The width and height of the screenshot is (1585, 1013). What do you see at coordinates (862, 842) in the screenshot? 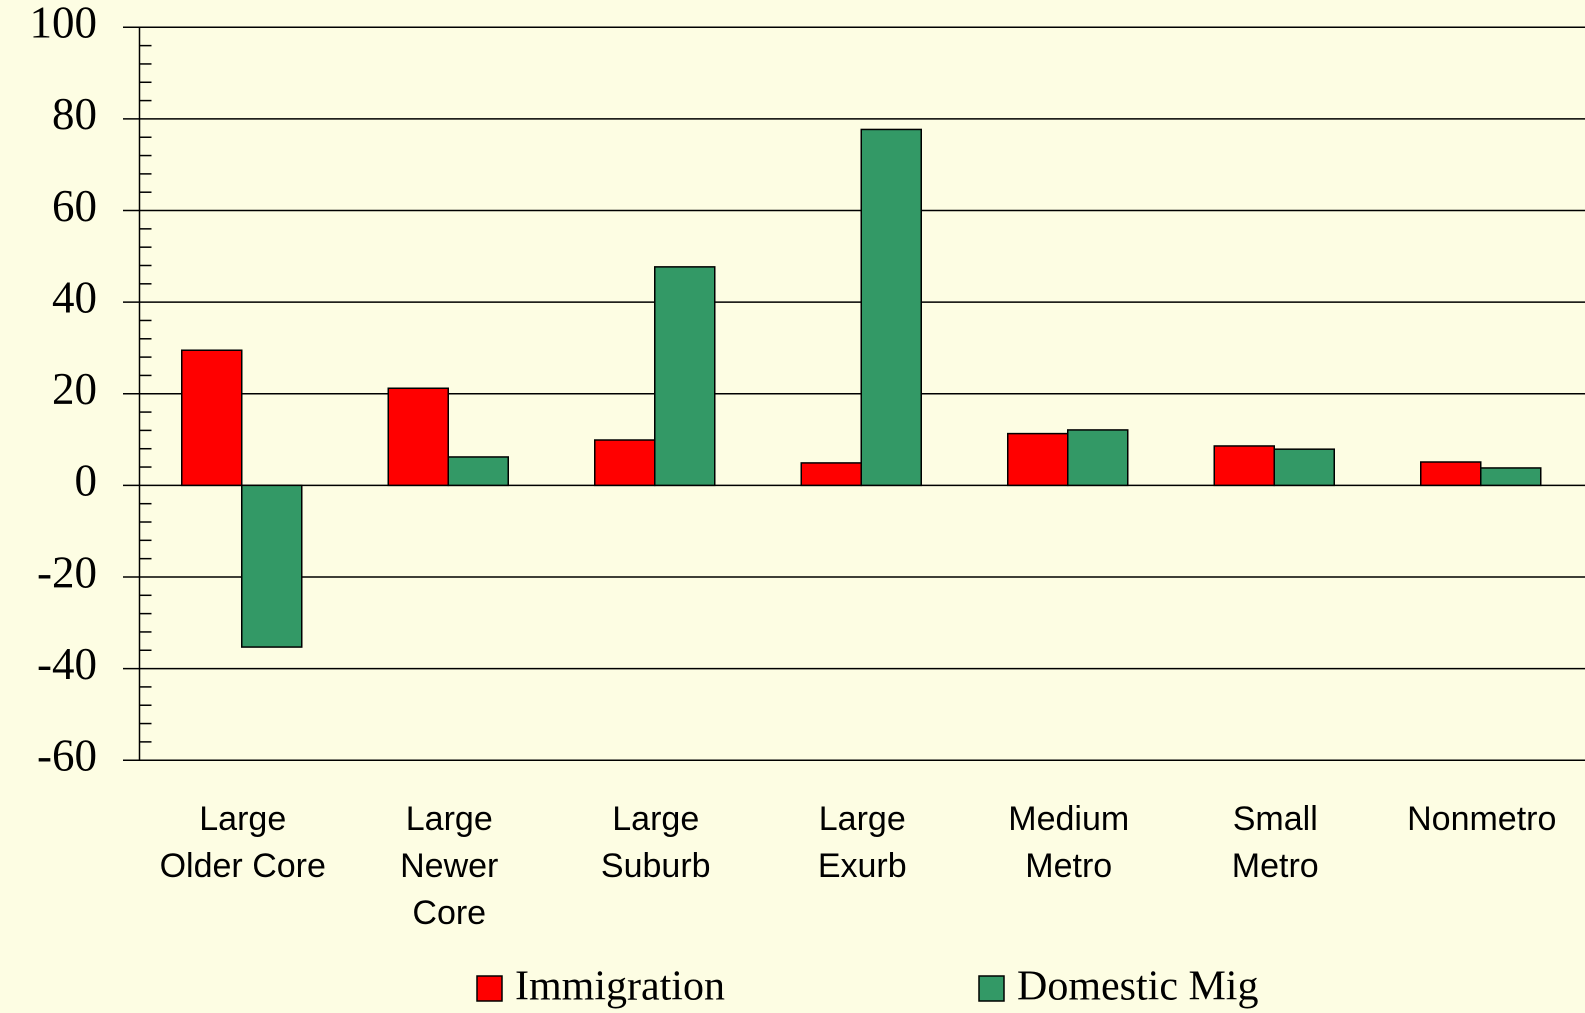
I see `x-tick-label: Large Exurb` at bounding box center [862, 842].